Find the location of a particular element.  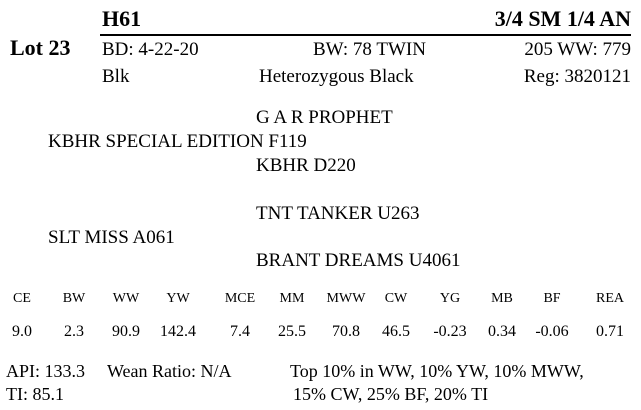

epd-label-yg: YG is located at coordinates (450, 298).